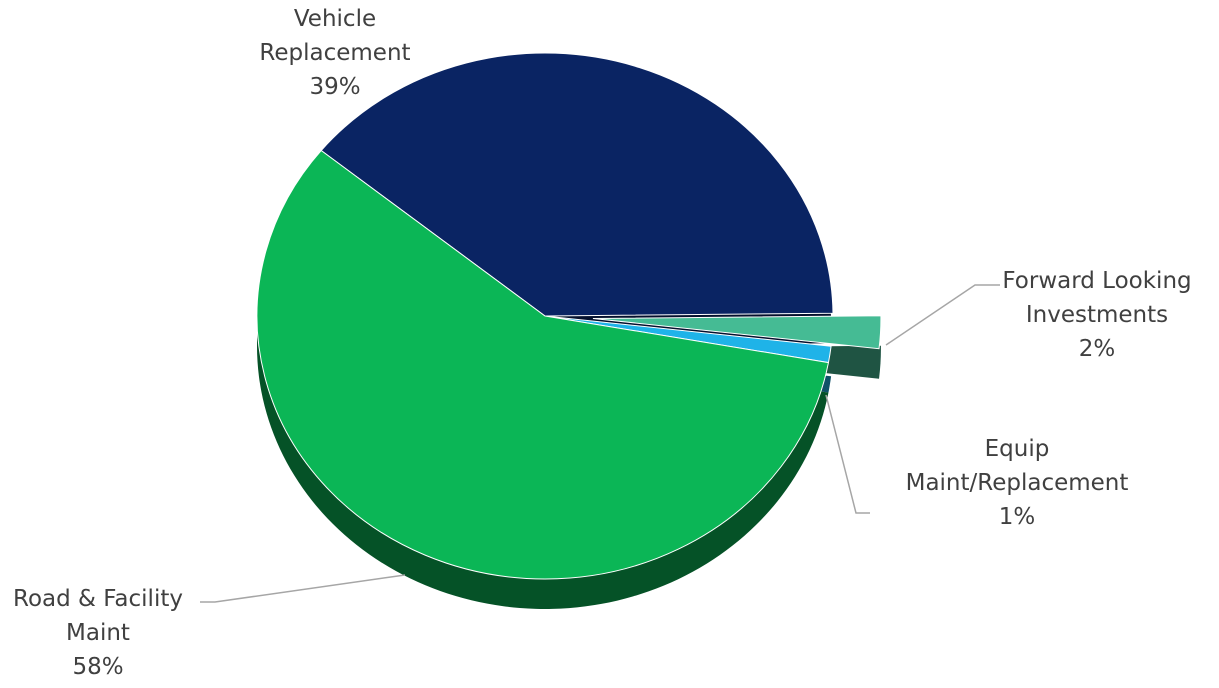 This screenshot has height=688, width=1219. Describe the element at coordinates (98, 616) in the screenshot. I see `category-label: Road & Facility Maint` at that location.